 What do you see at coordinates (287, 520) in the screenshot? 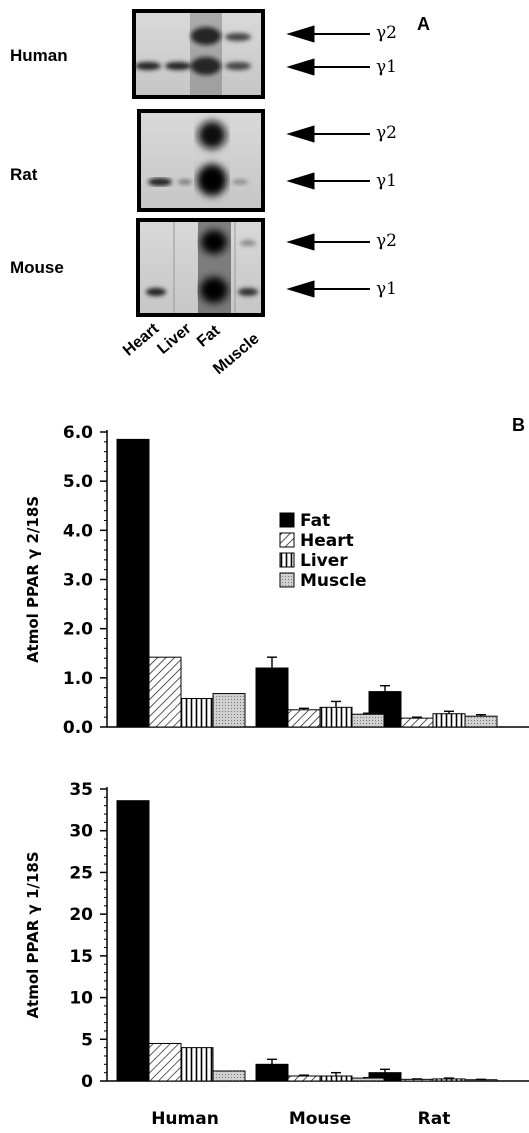
I see `legend-swatch-fat` at bounding box center [287, 520].